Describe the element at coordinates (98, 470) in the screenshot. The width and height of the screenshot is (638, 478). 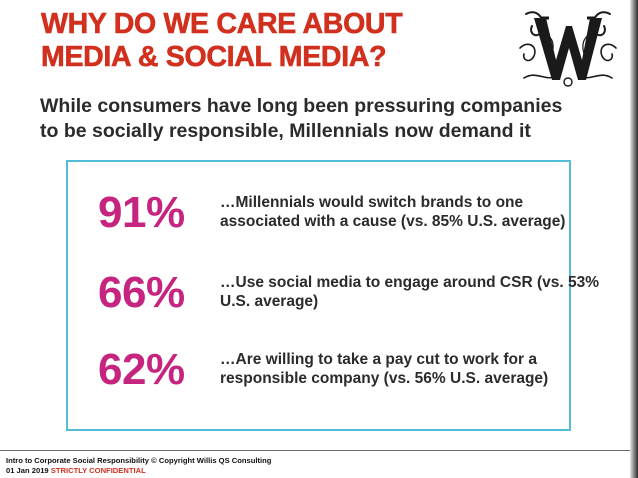
I see `footer-confidential: STRICTLY CONFIDENTIAL` at that location.